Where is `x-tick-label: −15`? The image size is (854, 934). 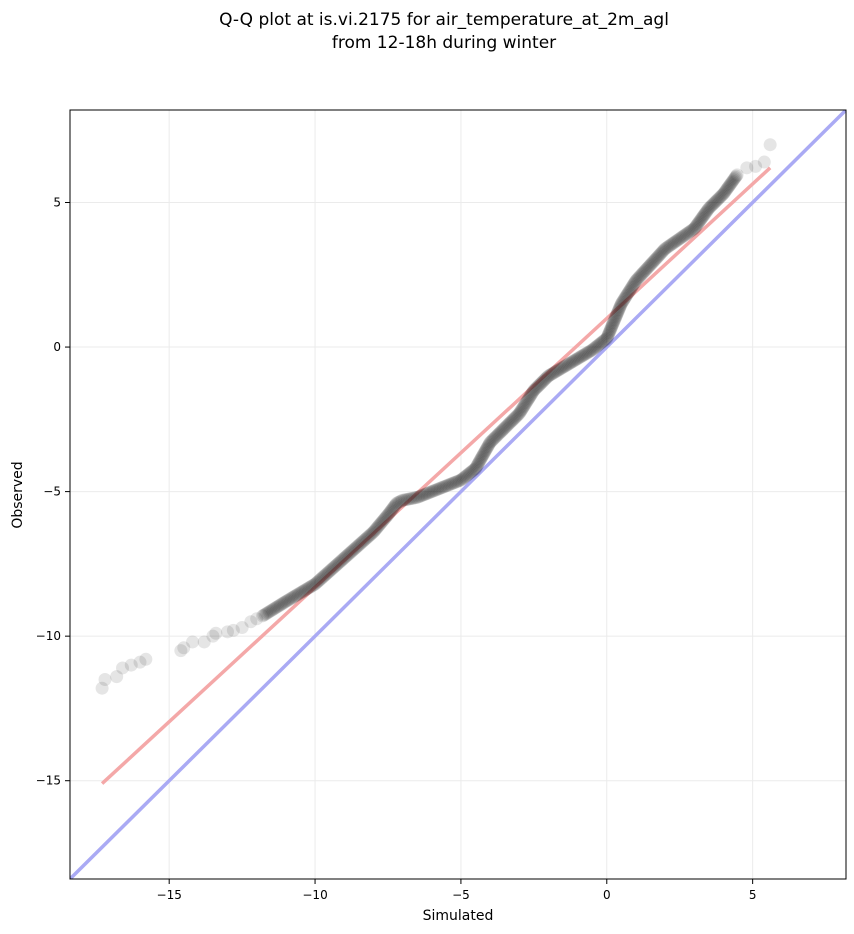
x-tick-label: −15 is located at coordinates (169, 895).